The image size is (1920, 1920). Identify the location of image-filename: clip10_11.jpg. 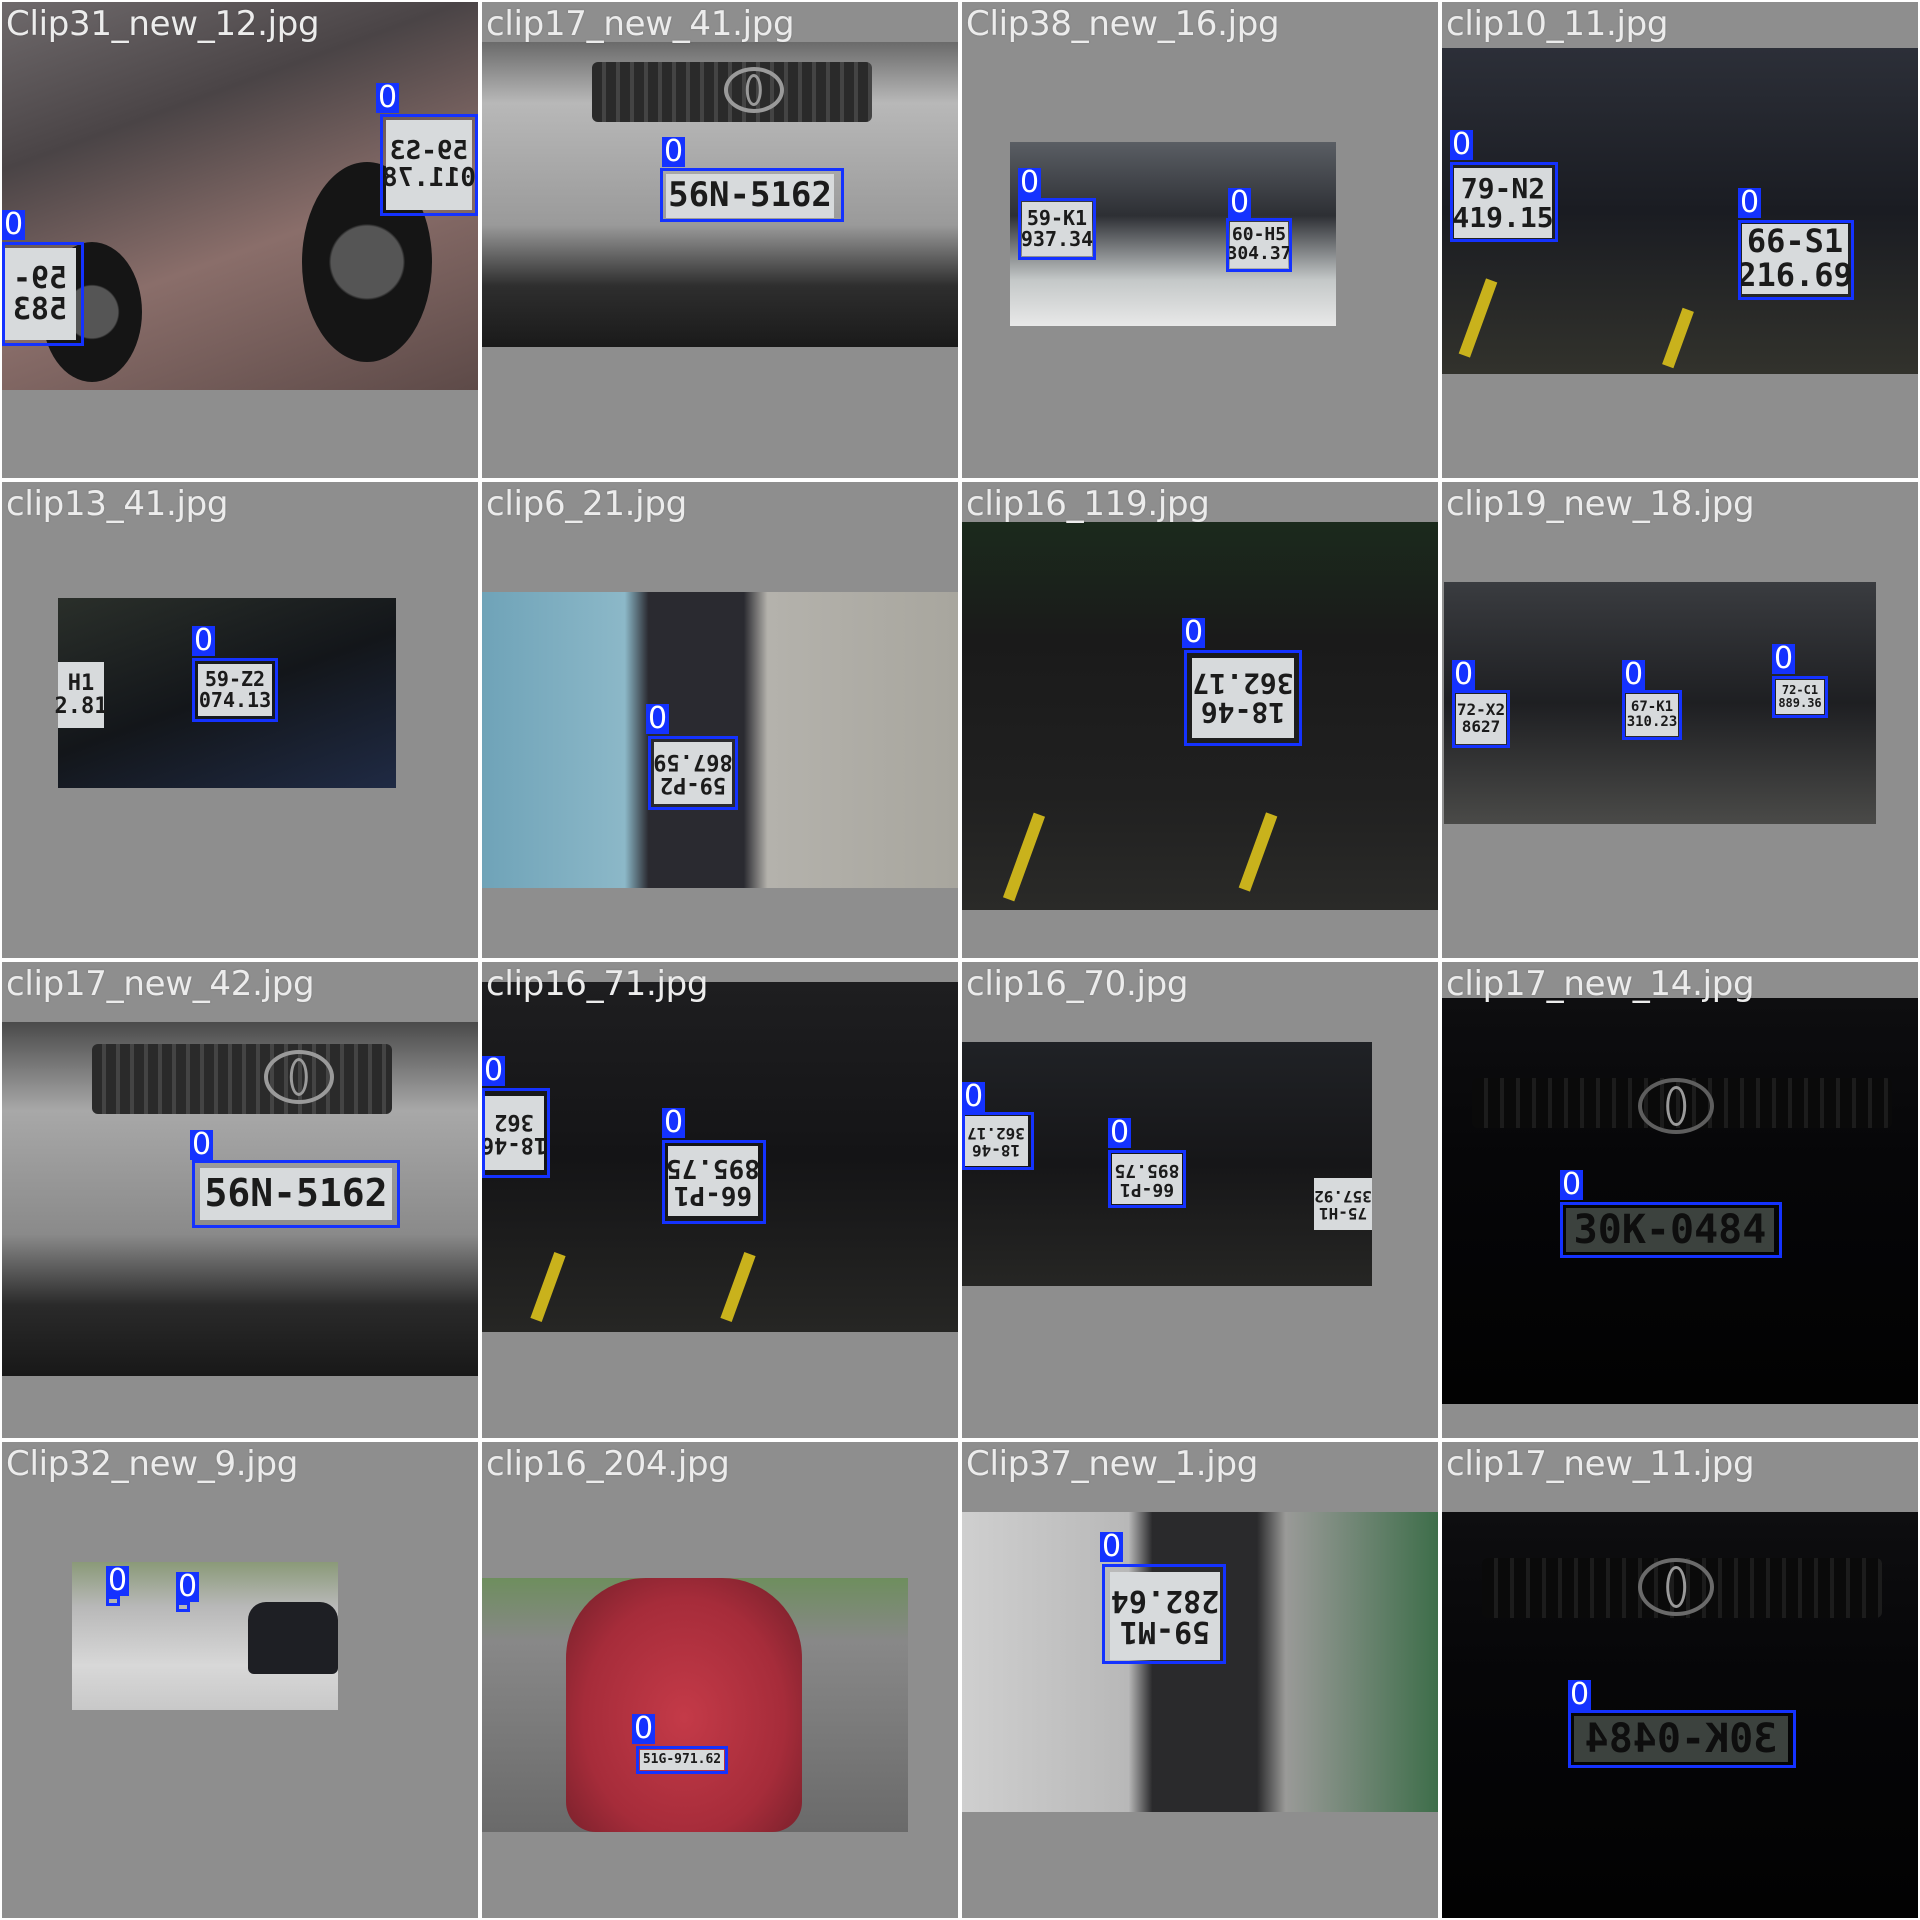
(1557, 24).